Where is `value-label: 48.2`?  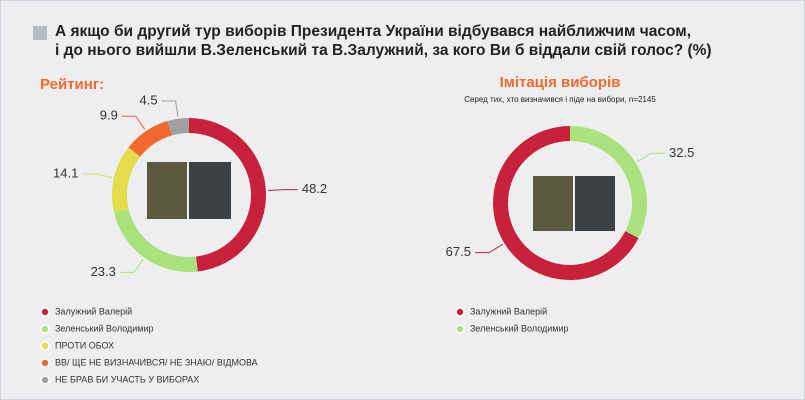
value-label: 48.2 is located at coordinates (314, 188).